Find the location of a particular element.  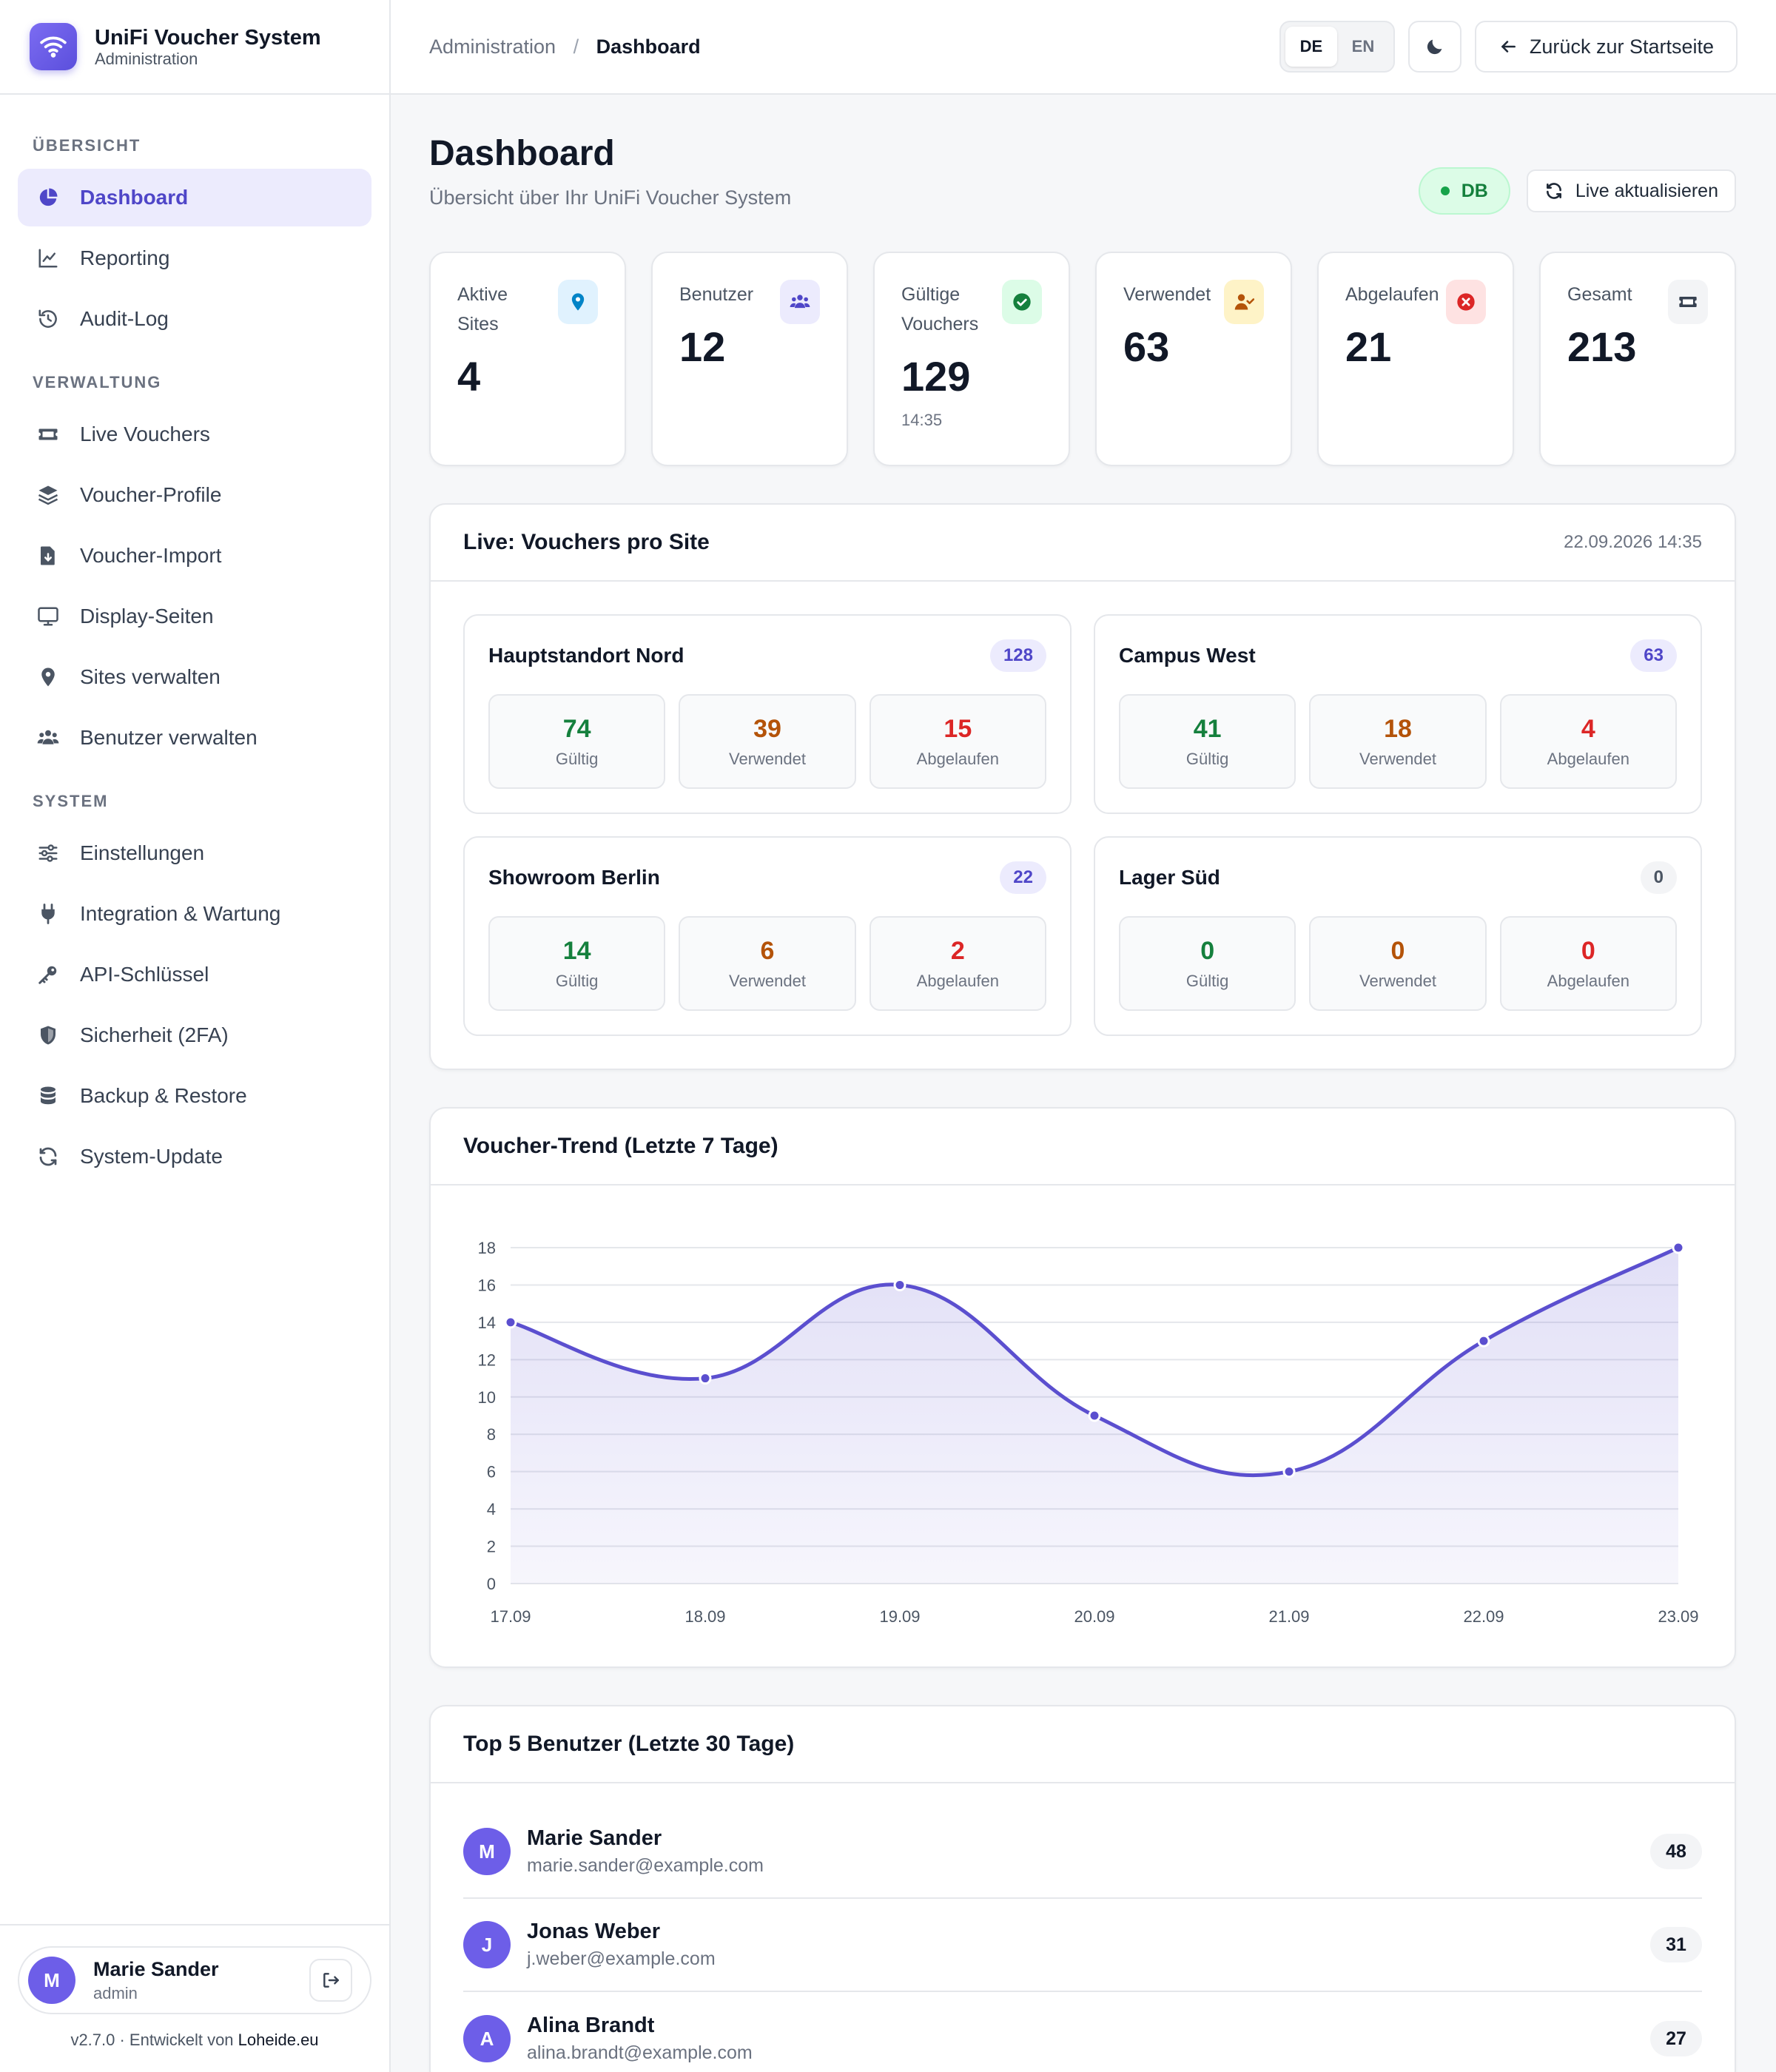

site-name: Hauptstandort Nord is located at coordinates (586, 655).